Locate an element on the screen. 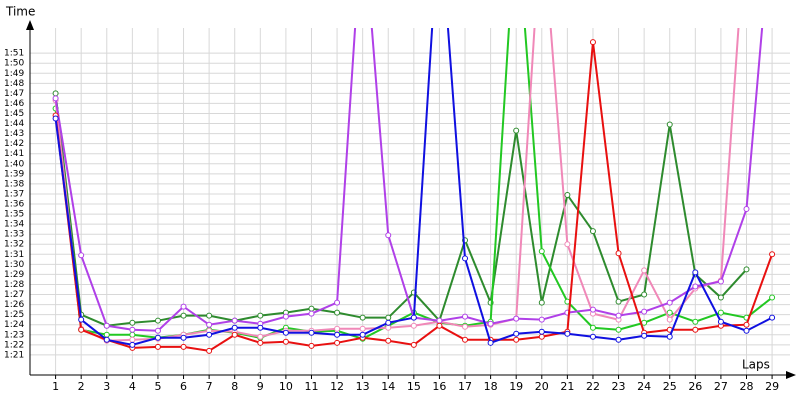 The image size is (800, 400). x-tick-label: 28 is located at coordinates (746, 386).